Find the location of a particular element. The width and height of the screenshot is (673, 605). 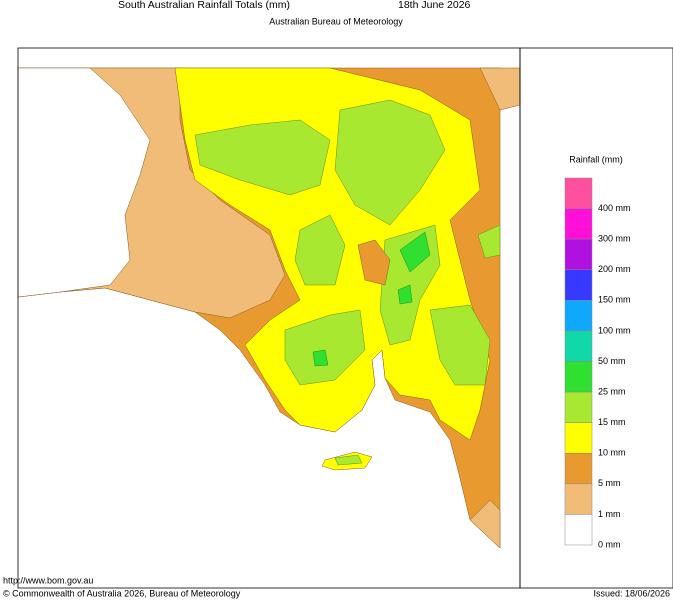

zone-1mm-south is located at coordinates (485, 524).